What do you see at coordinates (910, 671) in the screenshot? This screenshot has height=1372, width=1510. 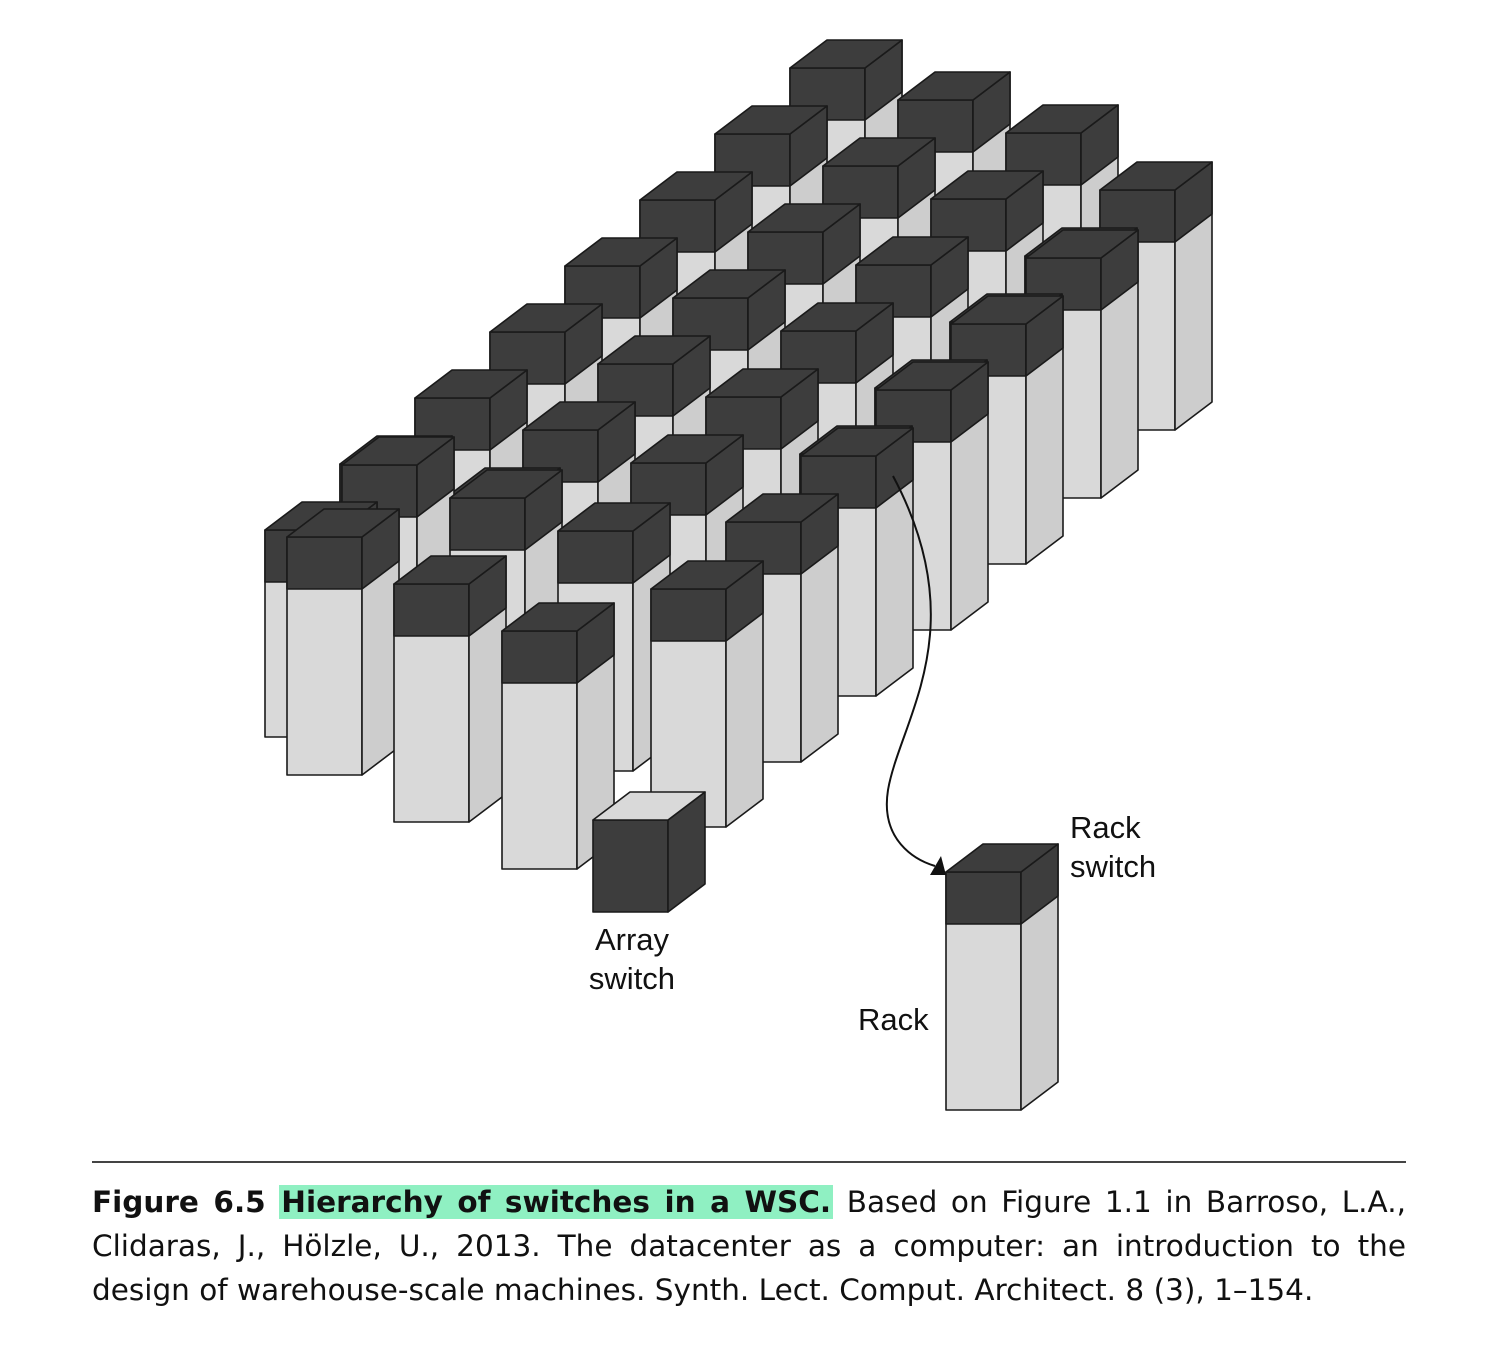 I see `rack-callout-arrow` at bounding box center [910, 671].